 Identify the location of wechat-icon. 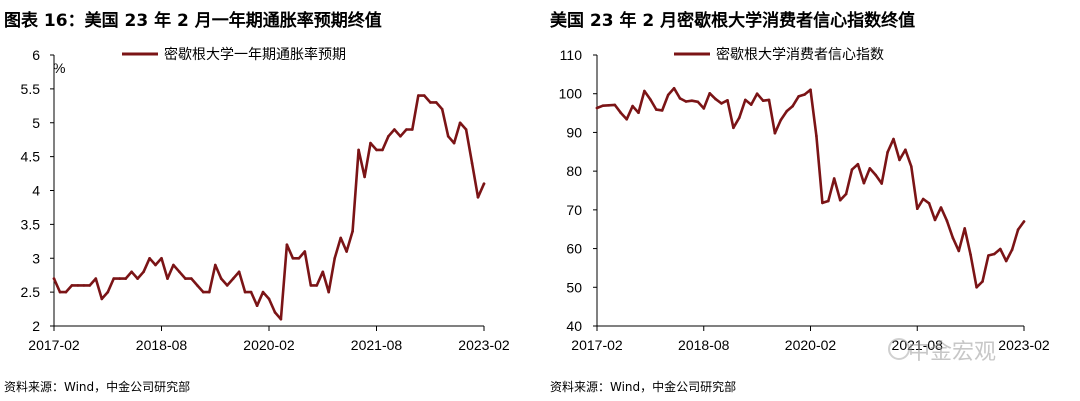
(899, 349).